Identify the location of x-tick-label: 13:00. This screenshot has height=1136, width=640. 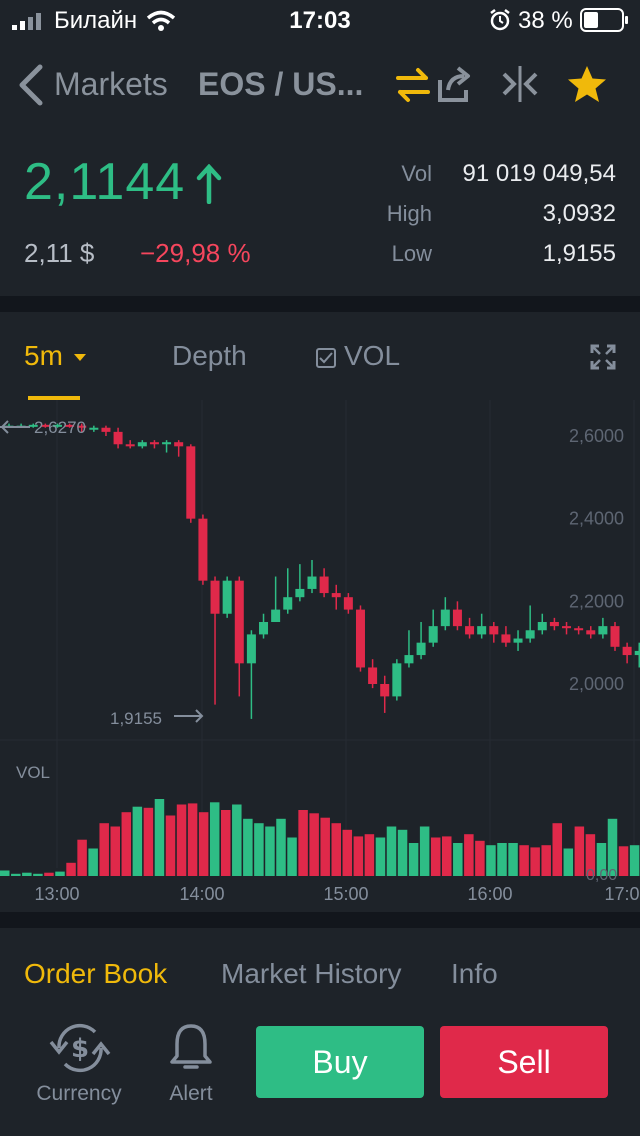
(56, 894).